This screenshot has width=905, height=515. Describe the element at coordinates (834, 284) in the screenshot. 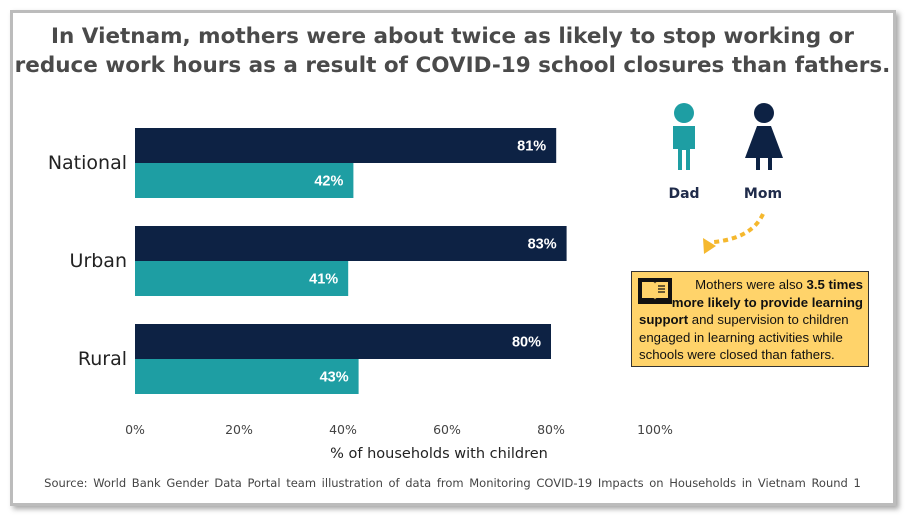

I see `callout-highlight-times: 3.5 times` at that location.